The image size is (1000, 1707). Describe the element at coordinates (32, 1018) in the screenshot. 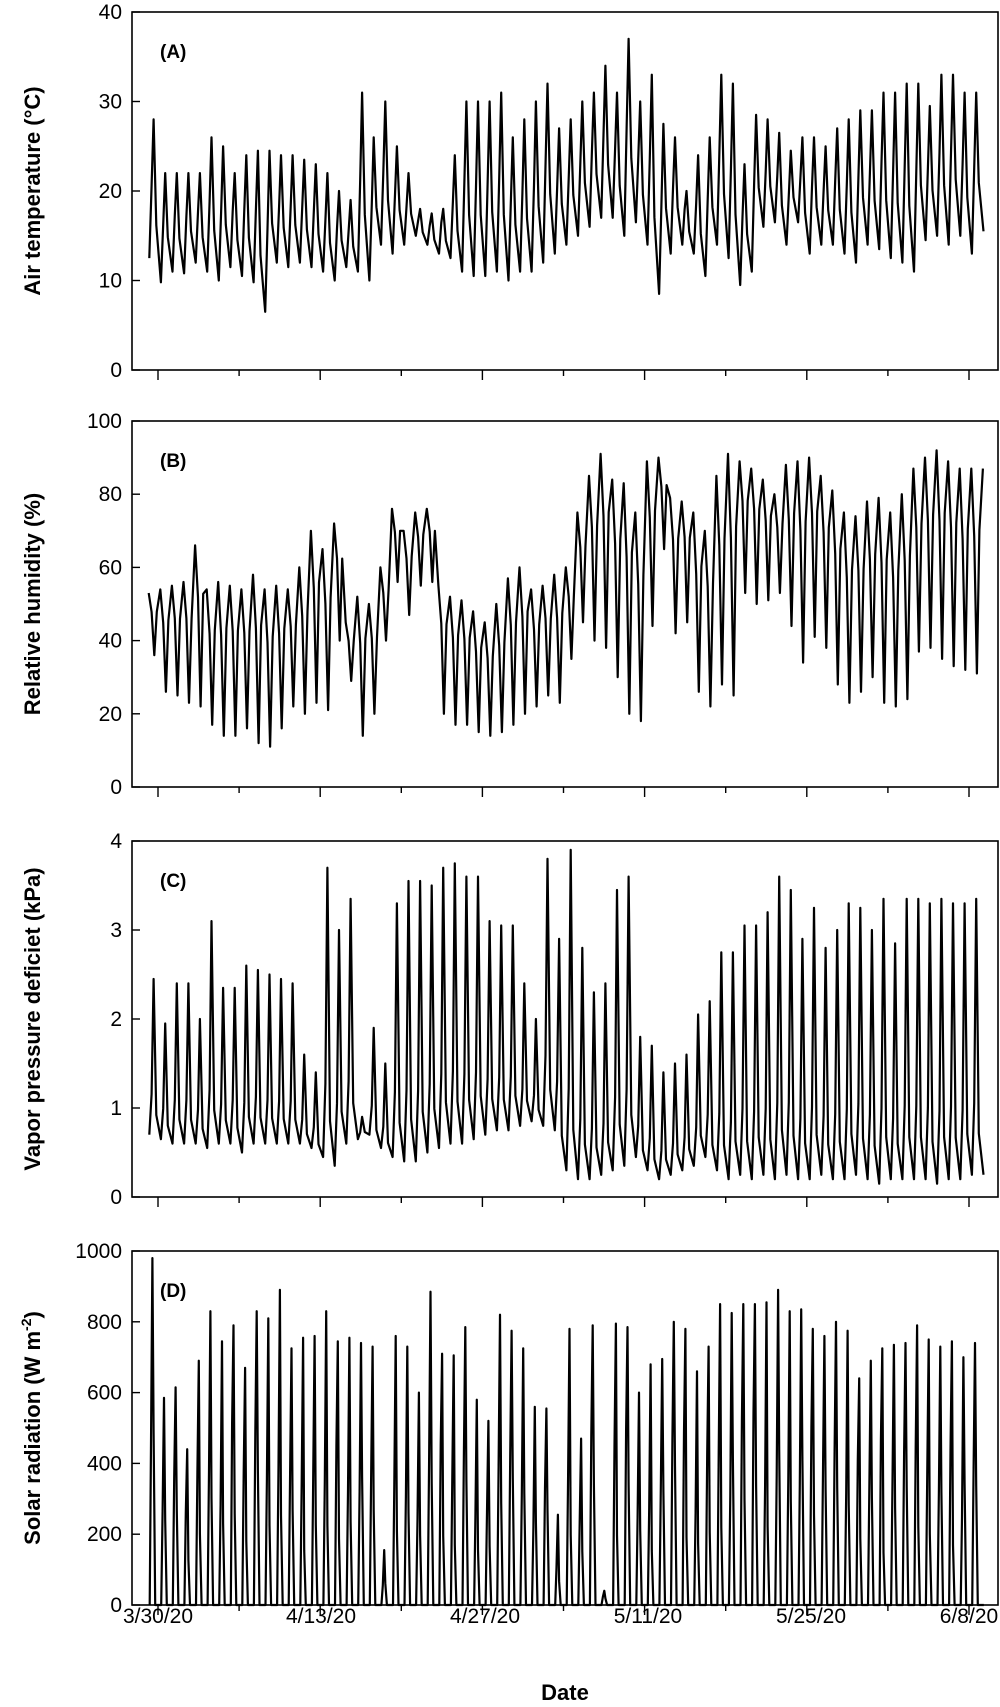

I see `y-axis-title: Vapor pressure deficiet (kPa)` at that location.